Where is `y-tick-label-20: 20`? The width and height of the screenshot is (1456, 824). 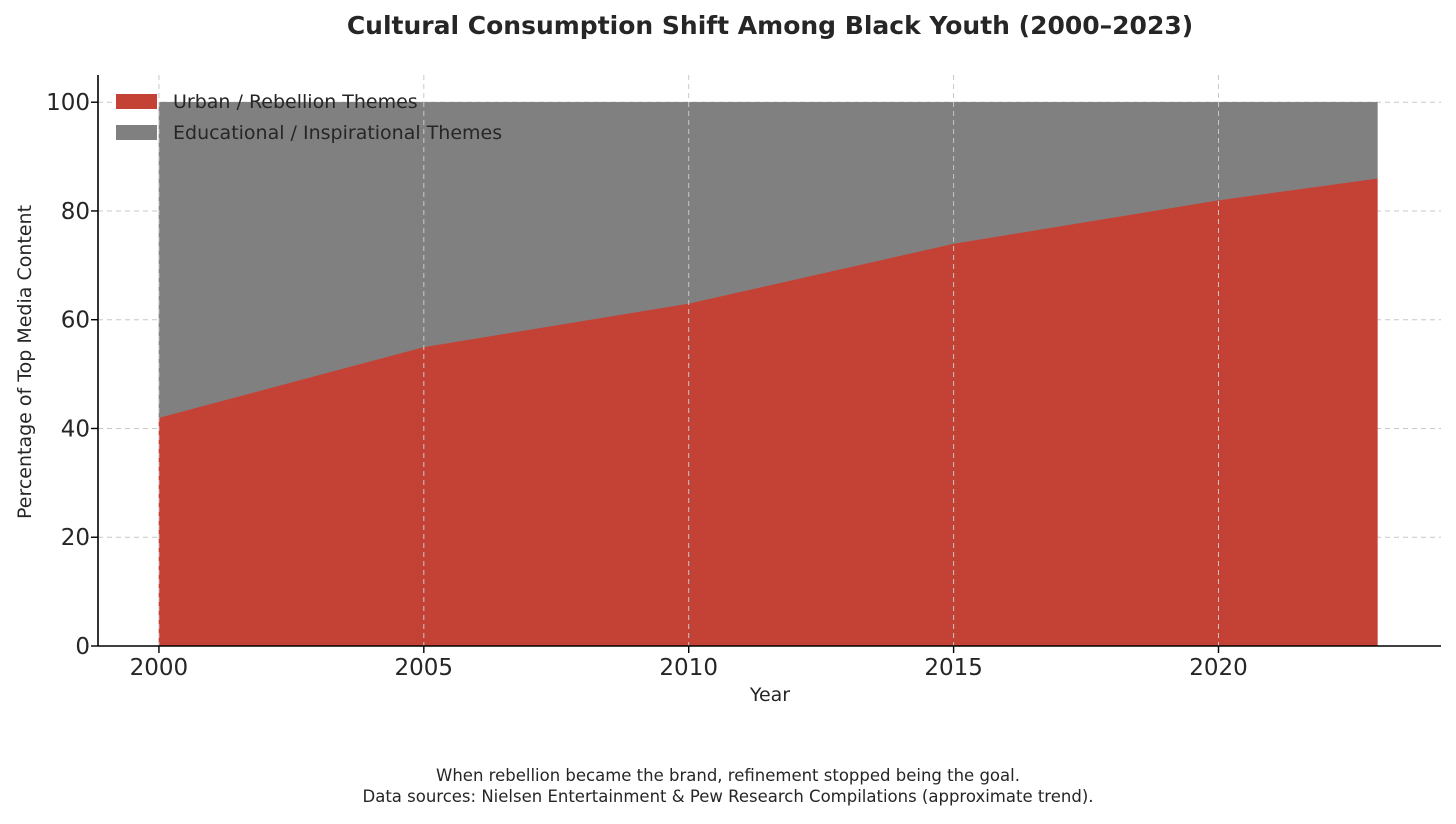
y-tick-label-20: 20 is located at coordinates (75, 538).